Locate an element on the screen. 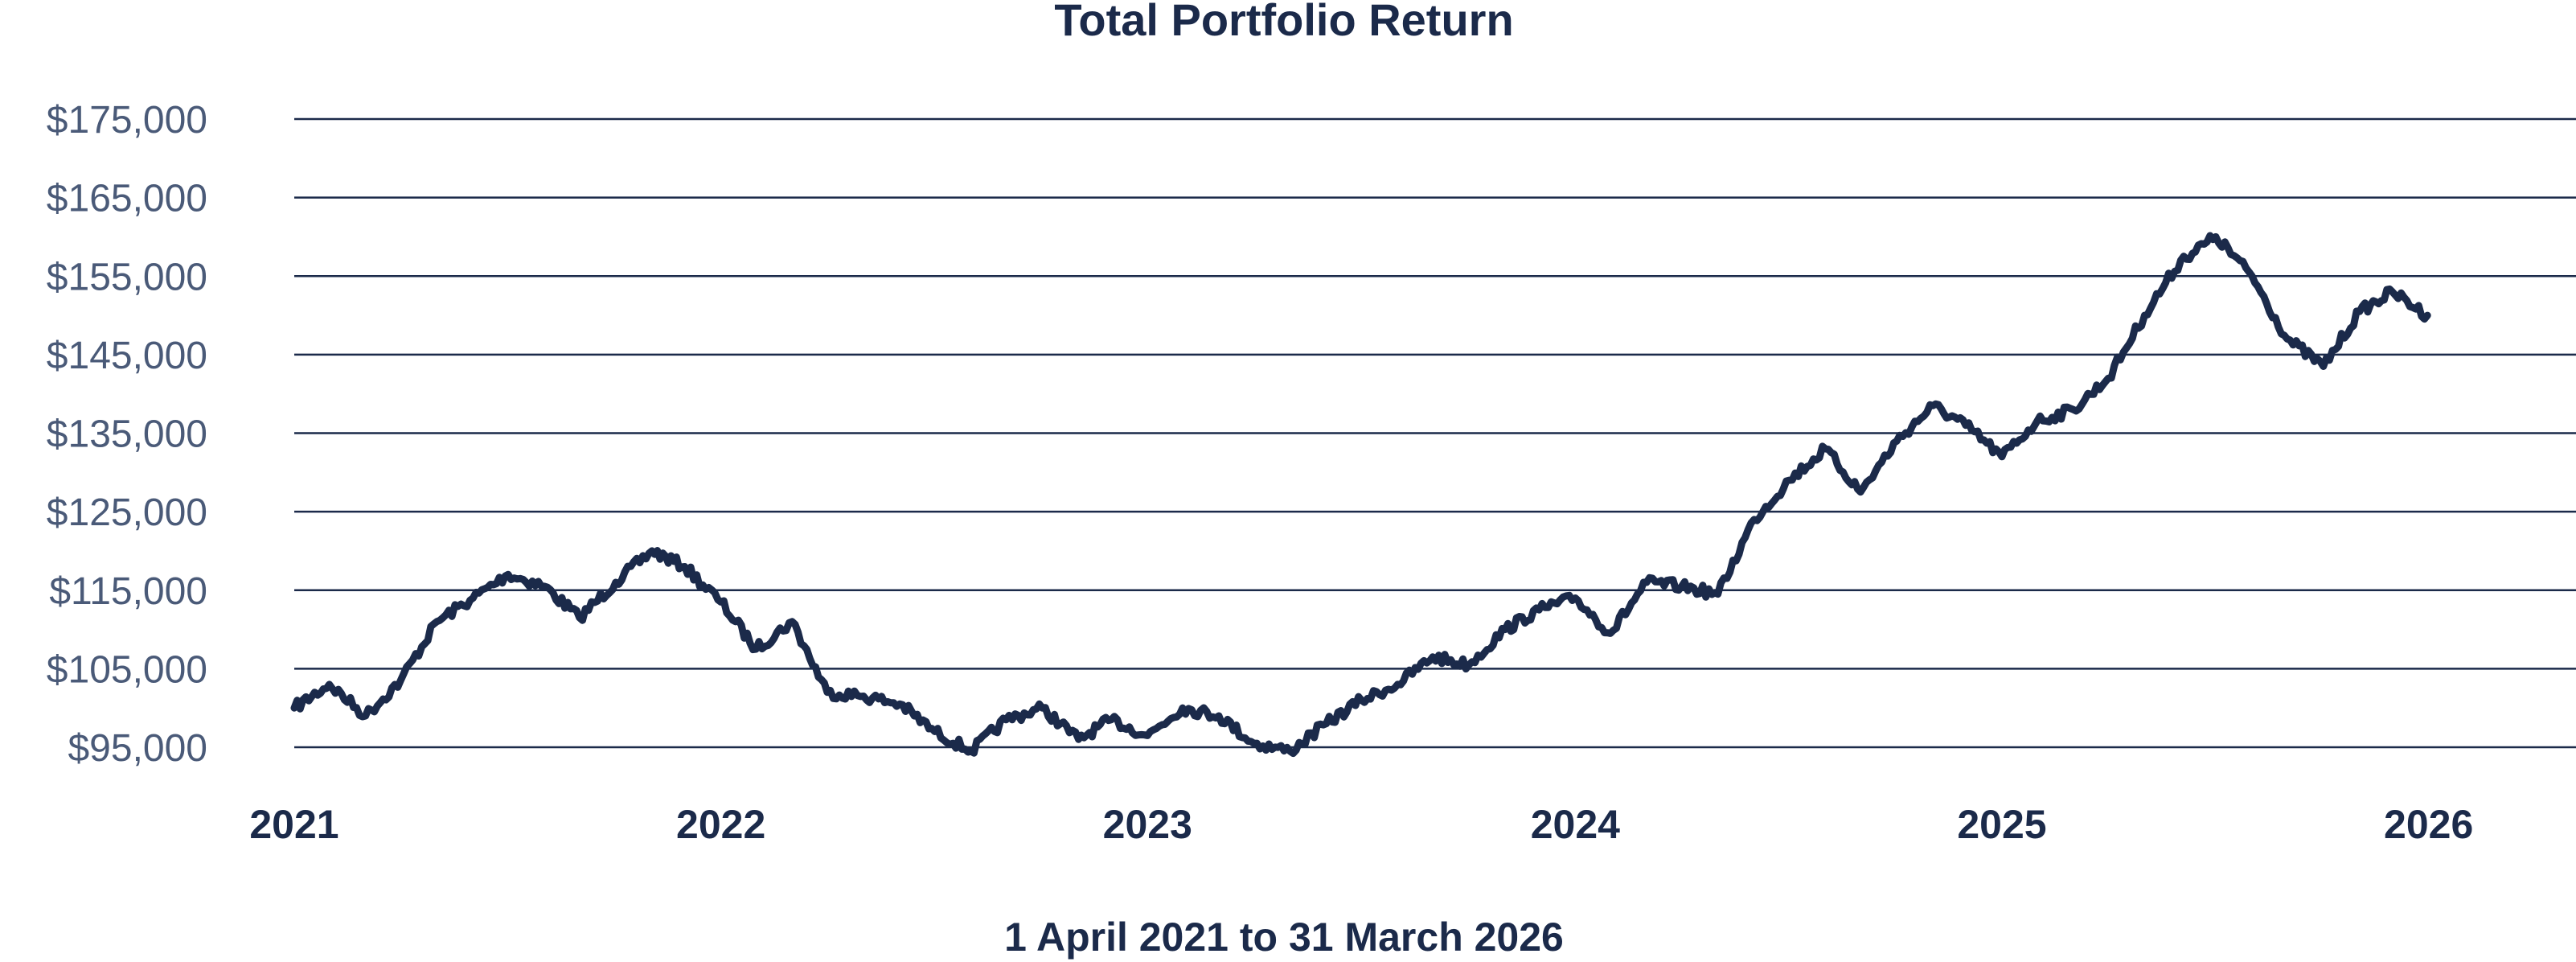 The image size is (2576, 962). x-tick-label: 2024 is located at coordinates (1575, 824).